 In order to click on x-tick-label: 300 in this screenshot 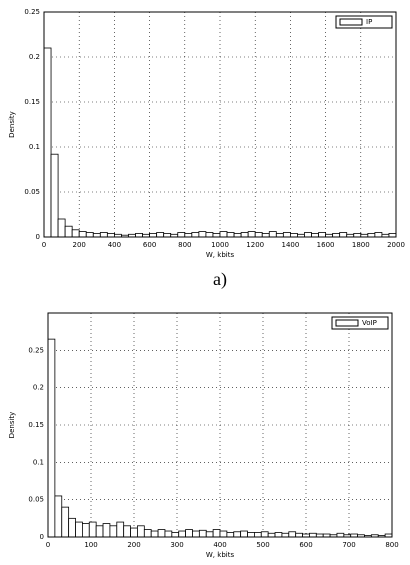, I will do `click(176, 545)`.